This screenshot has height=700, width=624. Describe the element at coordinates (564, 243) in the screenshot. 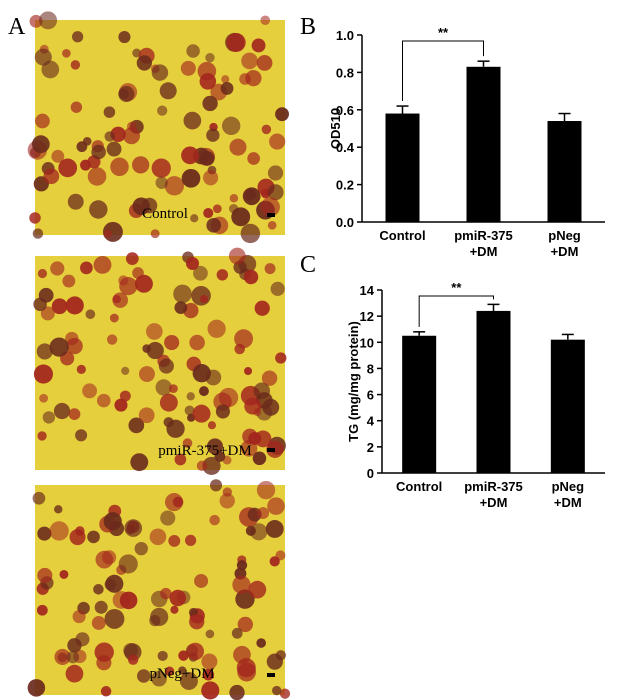

I see `x-tick-label: pNeg +DM` at that location.